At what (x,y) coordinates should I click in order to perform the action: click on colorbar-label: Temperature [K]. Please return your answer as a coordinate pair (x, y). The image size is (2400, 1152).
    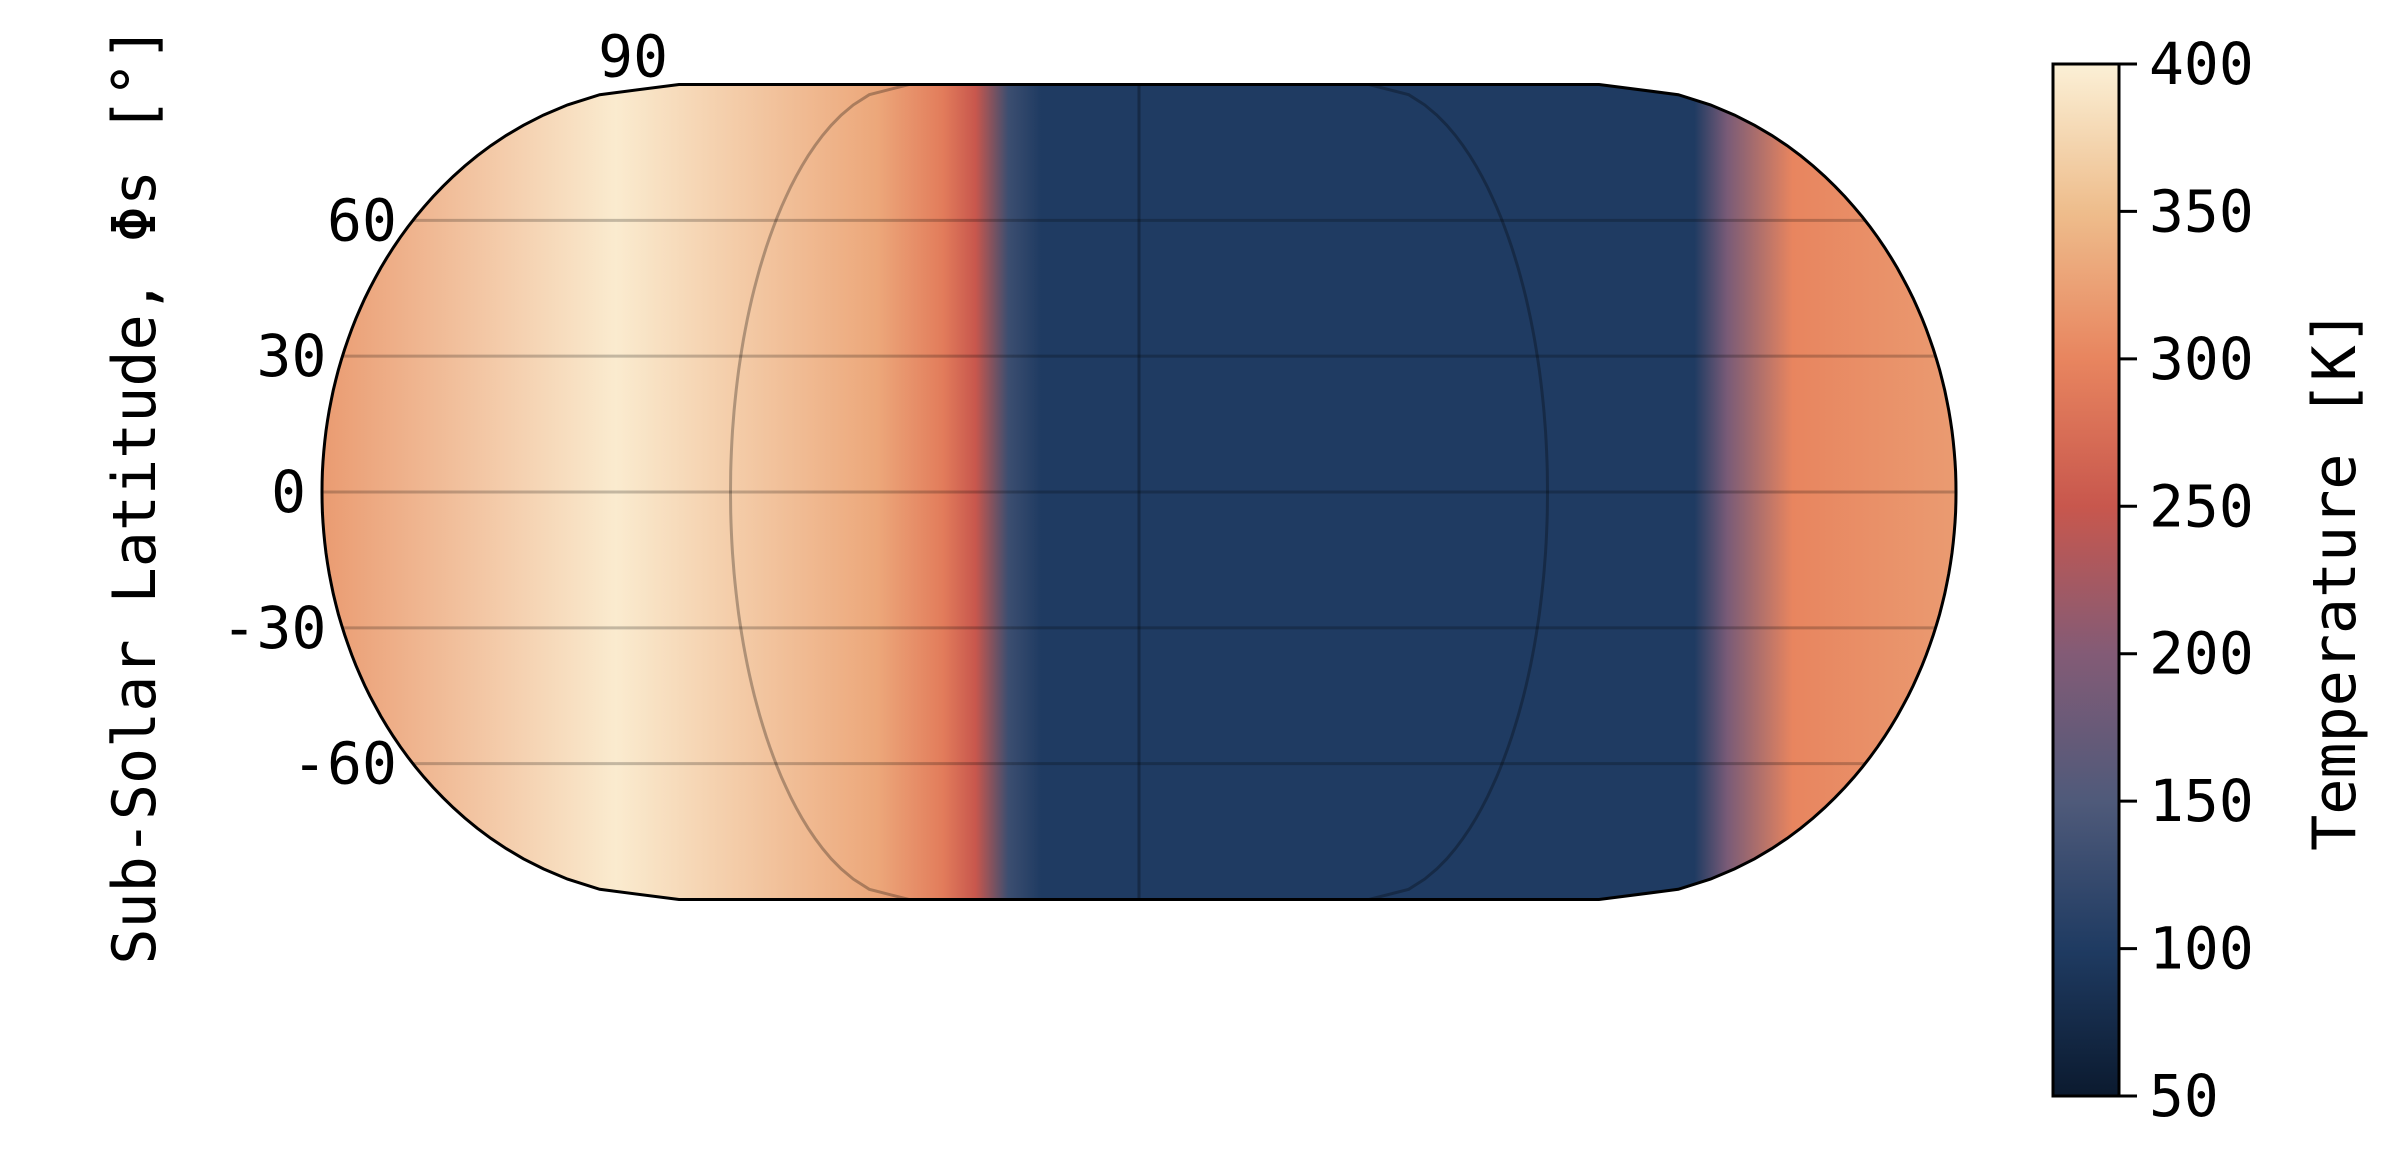
    Looking at the image, I should click on (2335, 580).